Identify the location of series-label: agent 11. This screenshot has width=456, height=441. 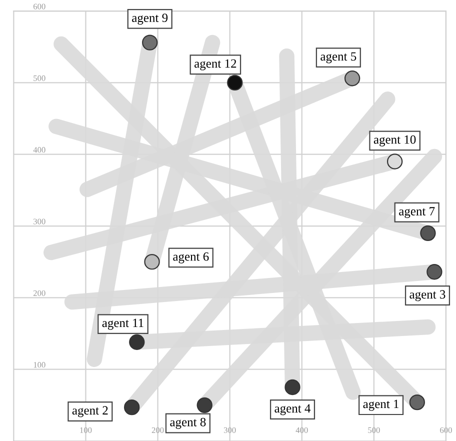
(123, 324).